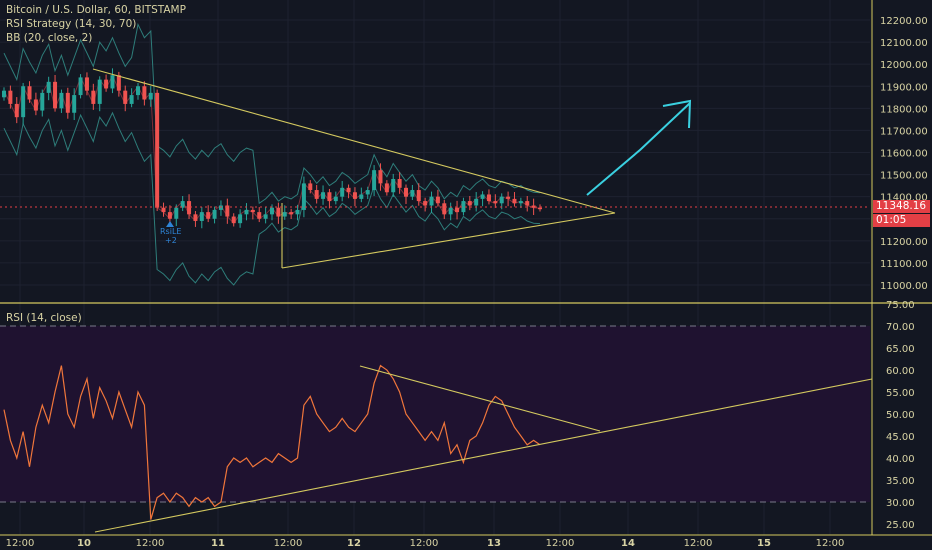  What do you see at coordinates (904, 242) in the screenshot?
I see `price-tick-label: 11200.00` at bounding box center [904, 242].